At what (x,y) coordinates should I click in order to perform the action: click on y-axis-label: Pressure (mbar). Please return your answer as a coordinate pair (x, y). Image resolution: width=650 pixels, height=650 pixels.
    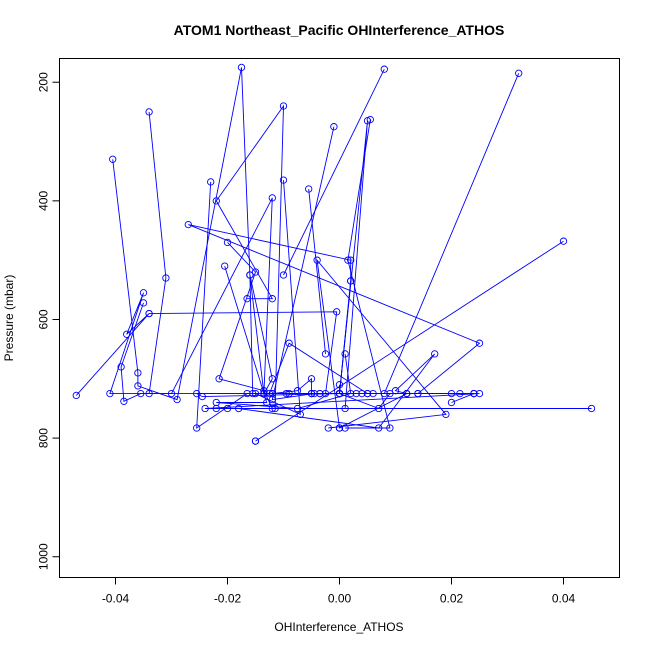
    Looking at the image, I should click on (9, 318).